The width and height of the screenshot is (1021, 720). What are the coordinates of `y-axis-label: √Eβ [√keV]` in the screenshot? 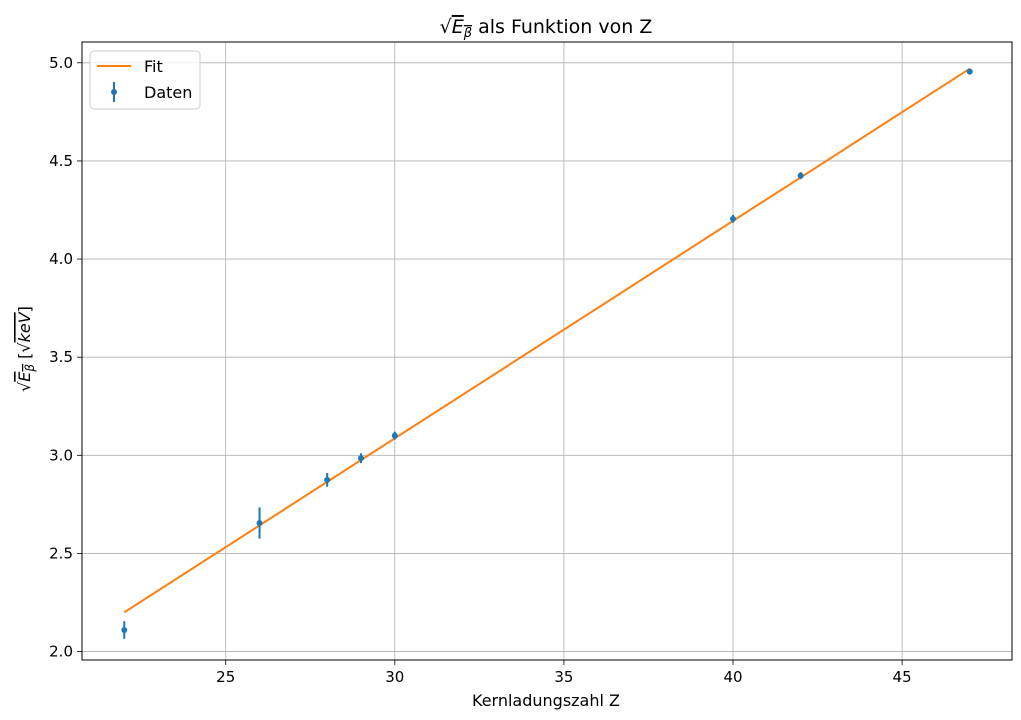 It's located at (26, 349).